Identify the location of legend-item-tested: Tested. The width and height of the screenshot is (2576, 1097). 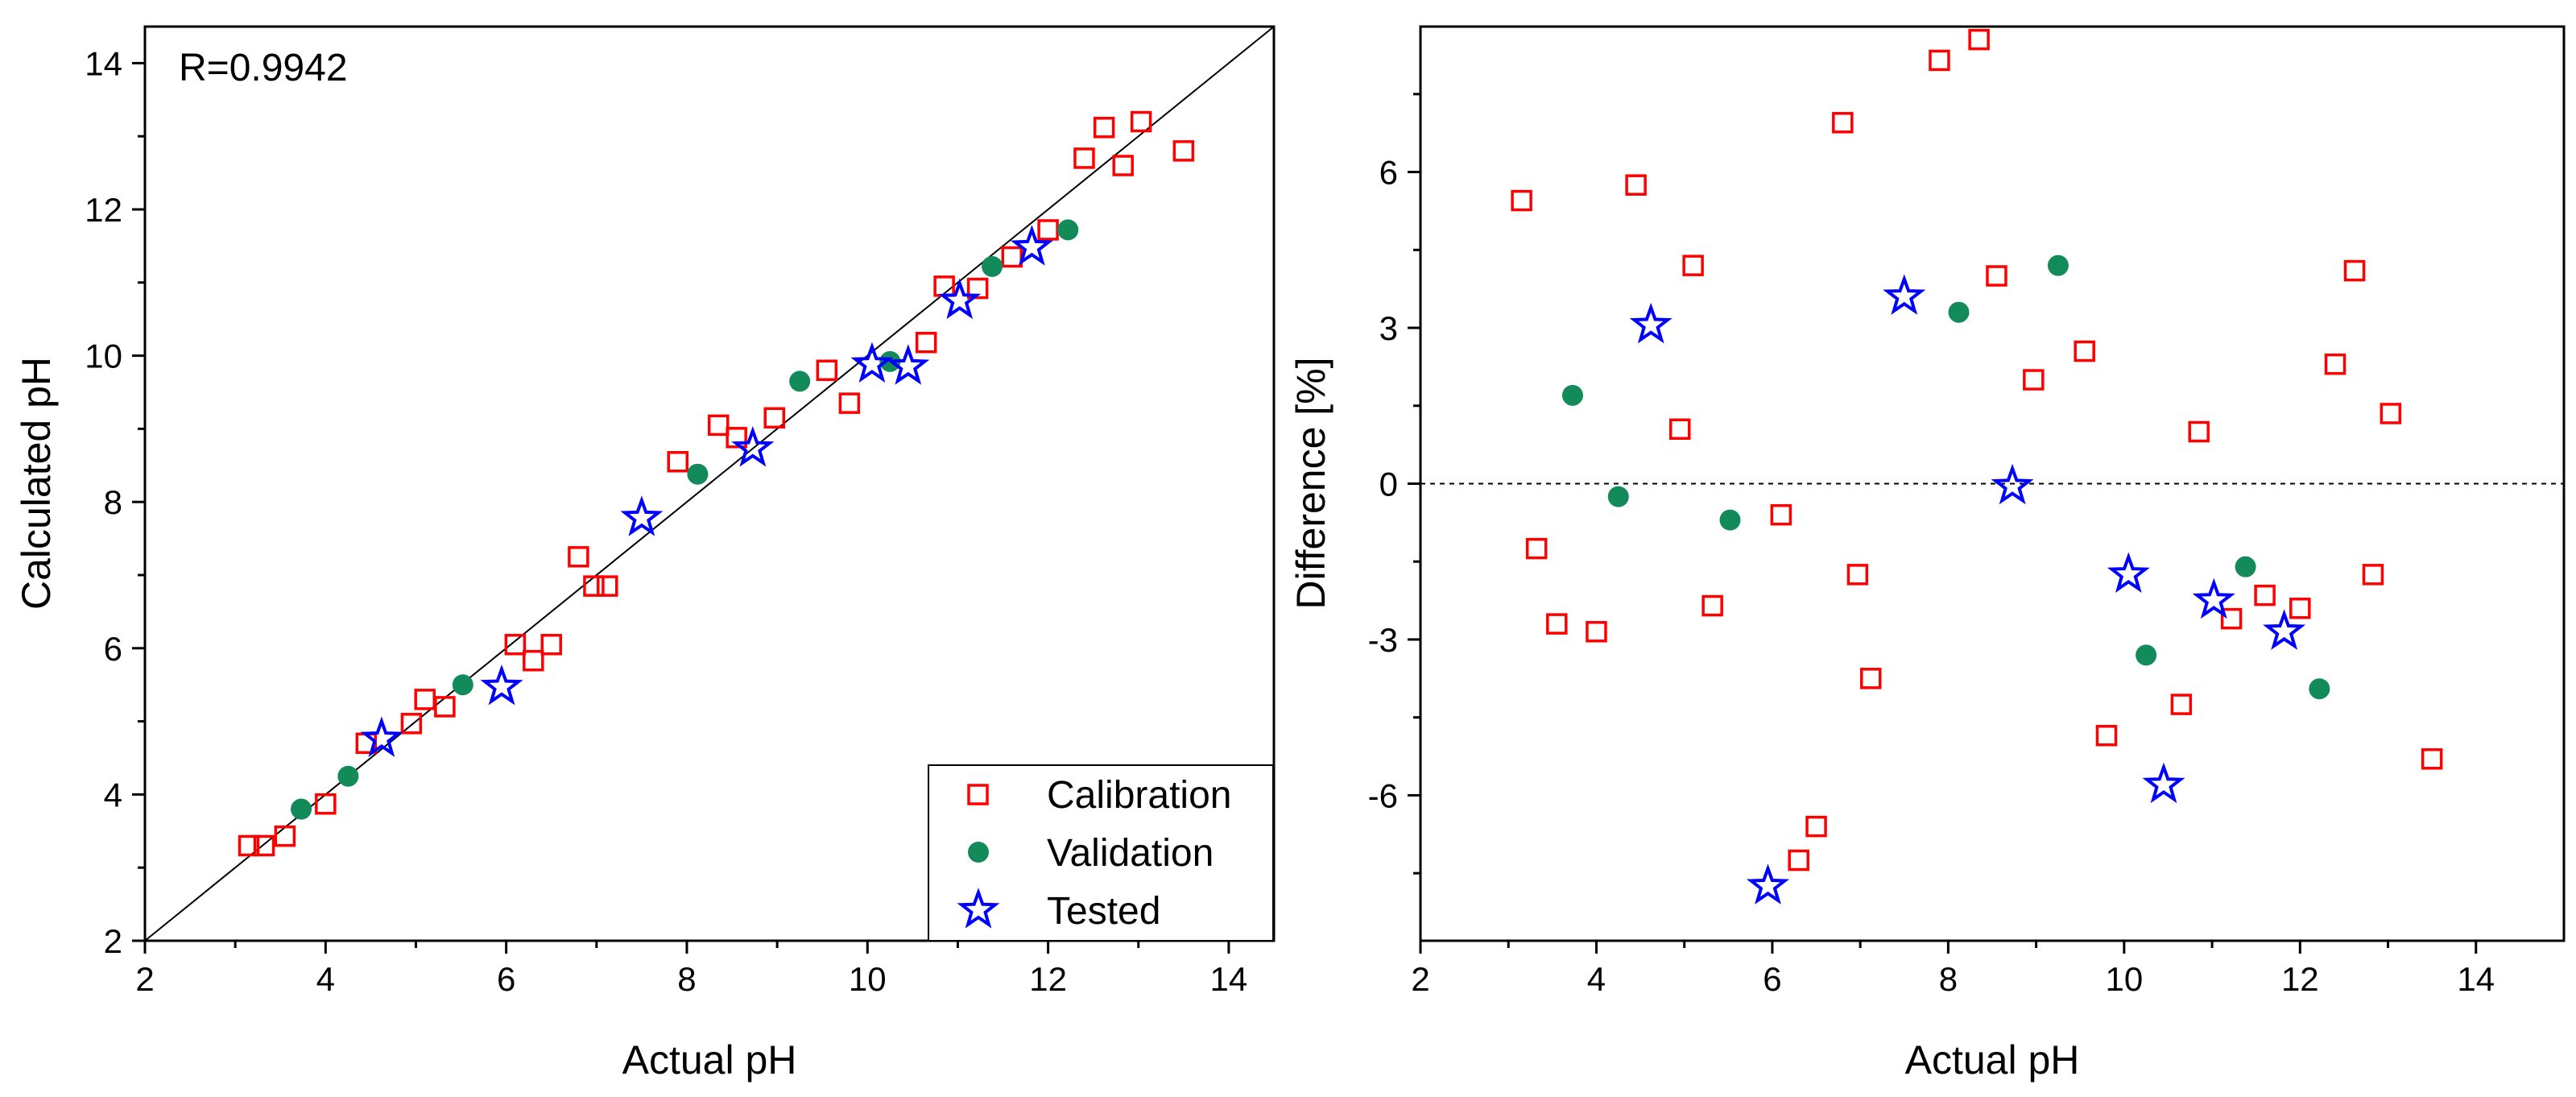
(1058, 910).